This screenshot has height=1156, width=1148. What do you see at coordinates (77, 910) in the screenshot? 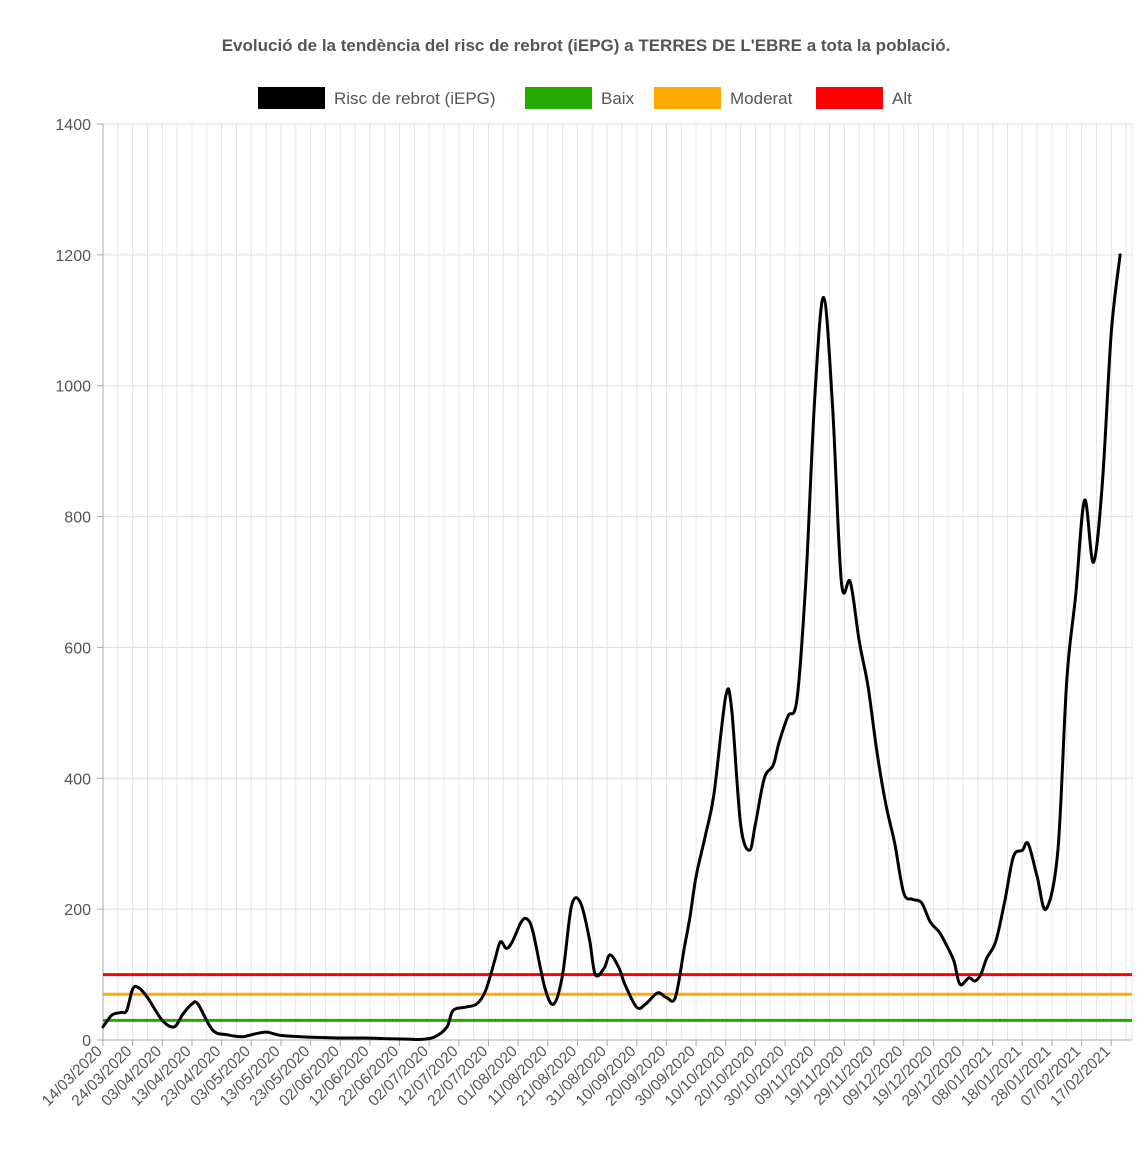
I see `y-tick-label: 200` at bounding box center [77, 910].